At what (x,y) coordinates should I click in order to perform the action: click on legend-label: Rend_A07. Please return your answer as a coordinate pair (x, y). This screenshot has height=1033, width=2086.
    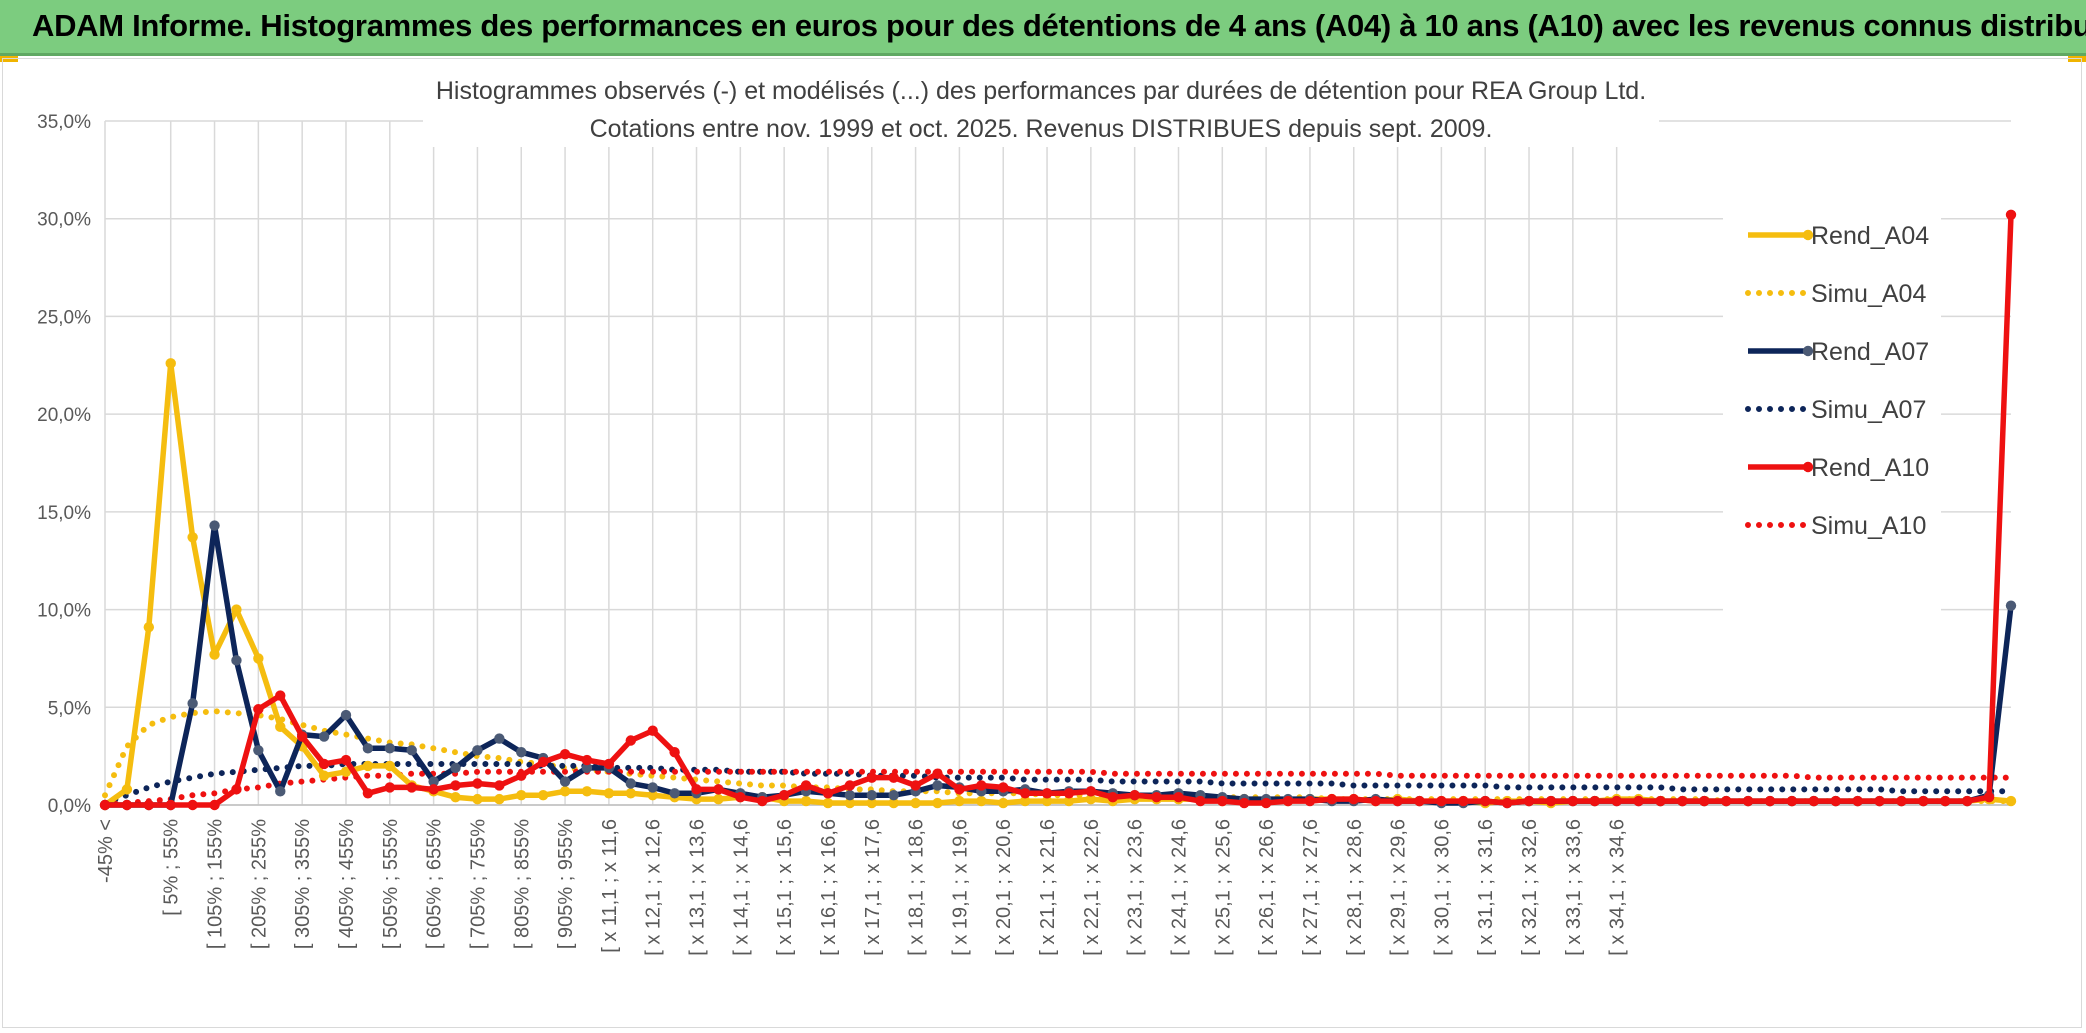
    Looking at the image, I should click on (1870, 352).